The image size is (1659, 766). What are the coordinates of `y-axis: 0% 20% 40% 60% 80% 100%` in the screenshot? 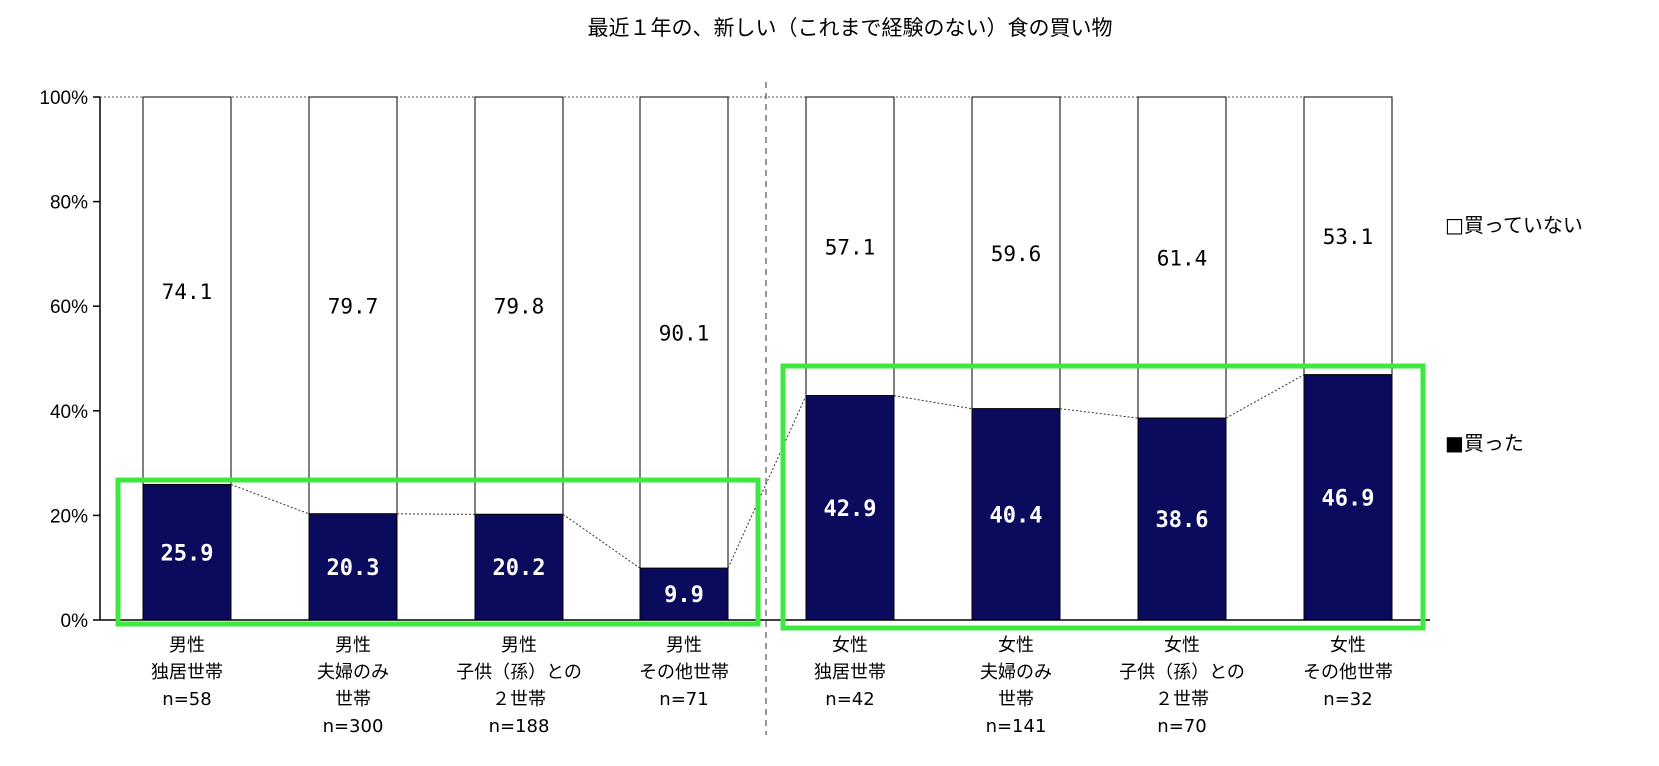 It's located at (70, 360).